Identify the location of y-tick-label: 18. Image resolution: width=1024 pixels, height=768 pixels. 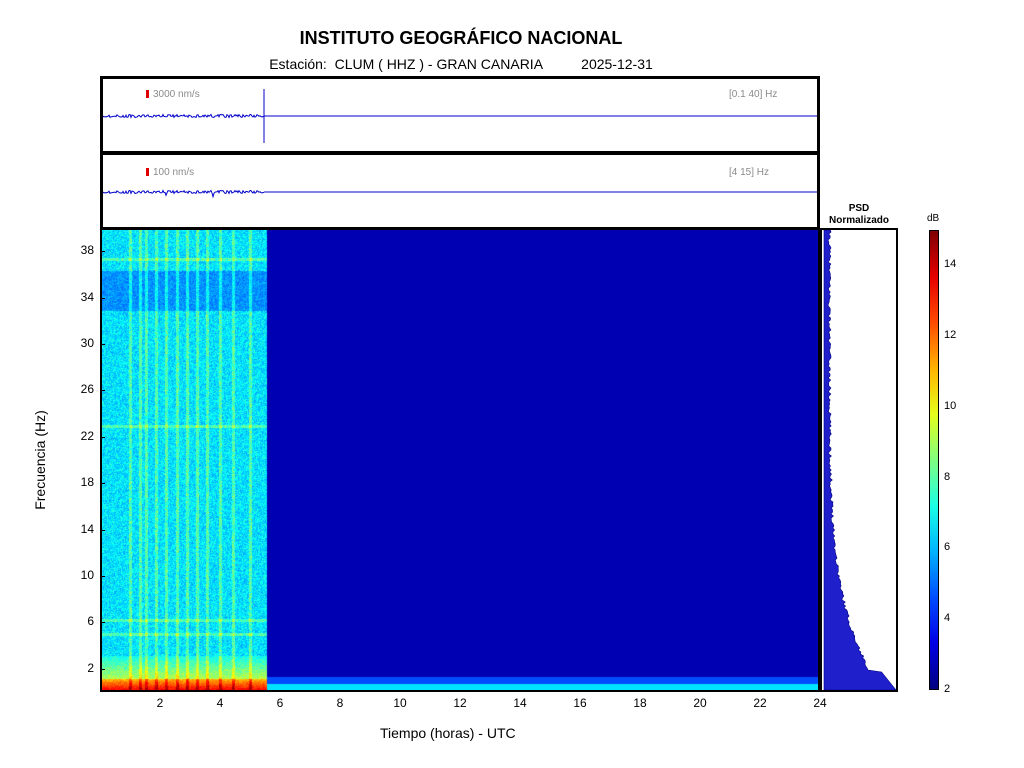
(87, 482).